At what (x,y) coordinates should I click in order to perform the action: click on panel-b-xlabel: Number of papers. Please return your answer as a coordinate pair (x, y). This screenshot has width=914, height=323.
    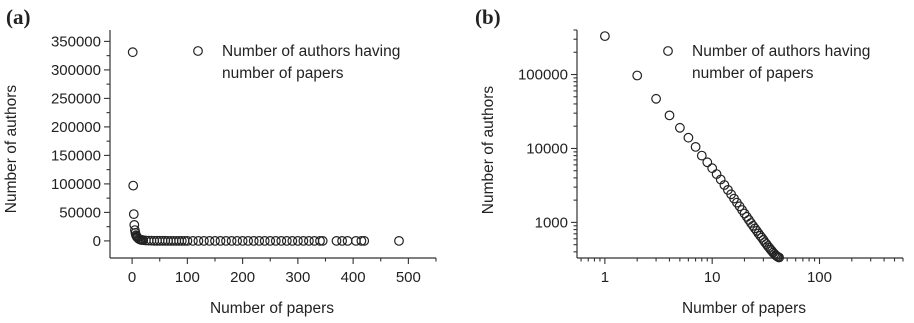
    Looking at the image, I should click on (744, 308).